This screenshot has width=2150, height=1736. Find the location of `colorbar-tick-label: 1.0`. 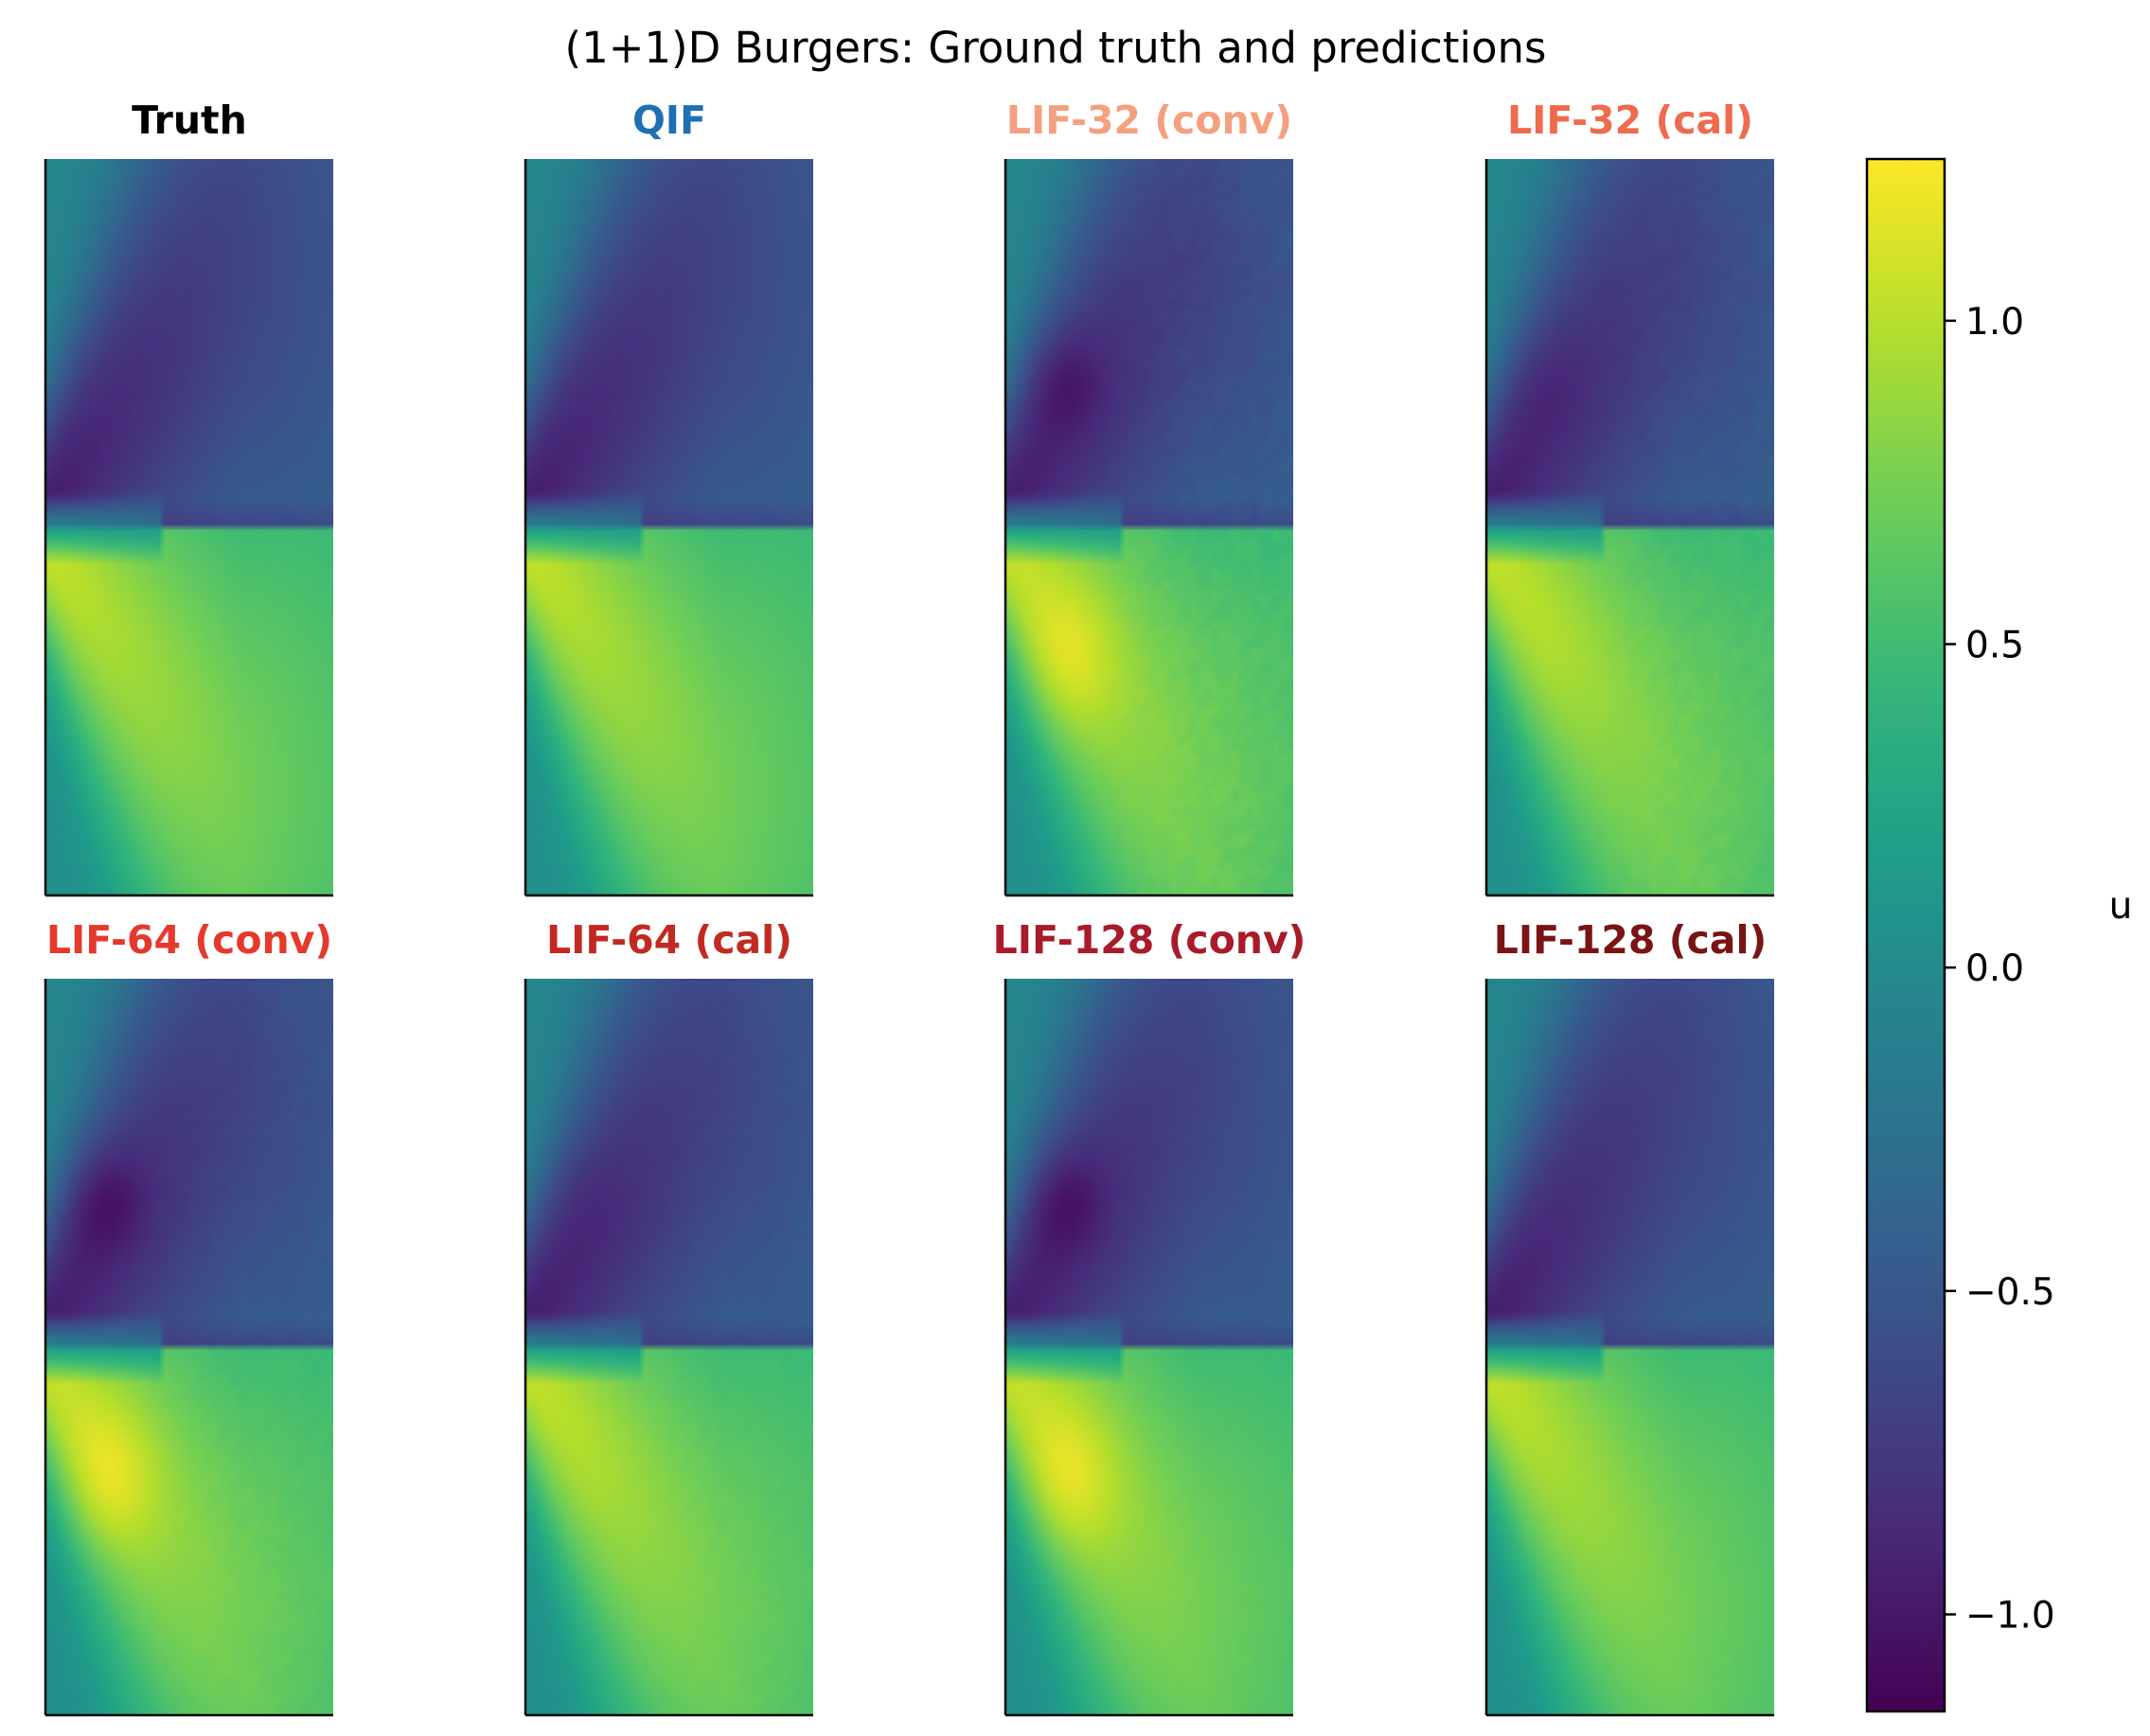

colorbar-tick-label: 1.0 is located at coordinates (1994, 322).